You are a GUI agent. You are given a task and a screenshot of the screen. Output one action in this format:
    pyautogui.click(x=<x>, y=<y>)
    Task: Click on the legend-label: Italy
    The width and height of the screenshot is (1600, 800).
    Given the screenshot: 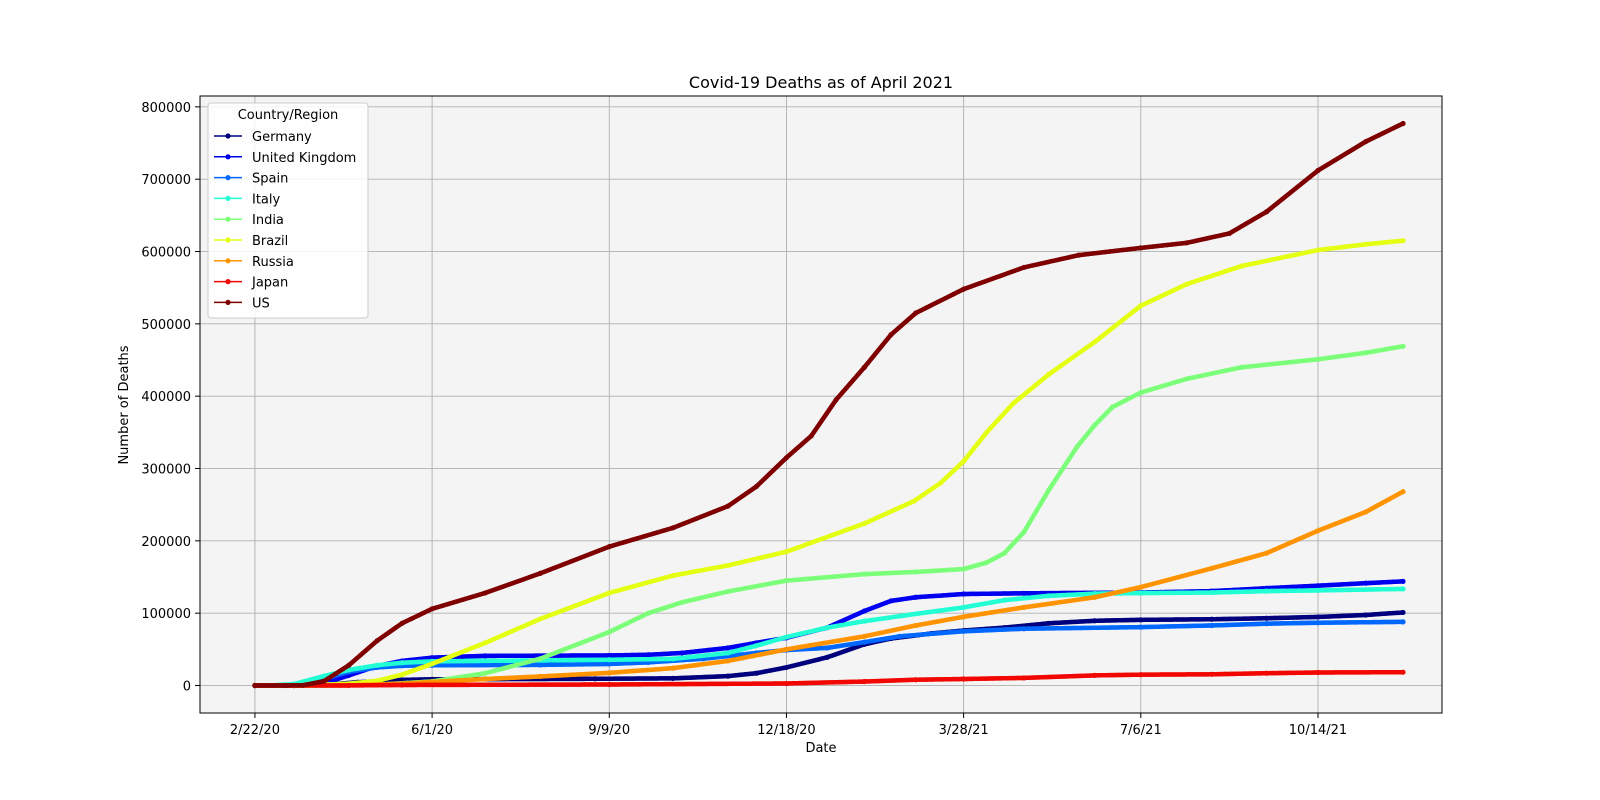 What is the action you would take?
    pyautogui.click(x=266, y=199)
    